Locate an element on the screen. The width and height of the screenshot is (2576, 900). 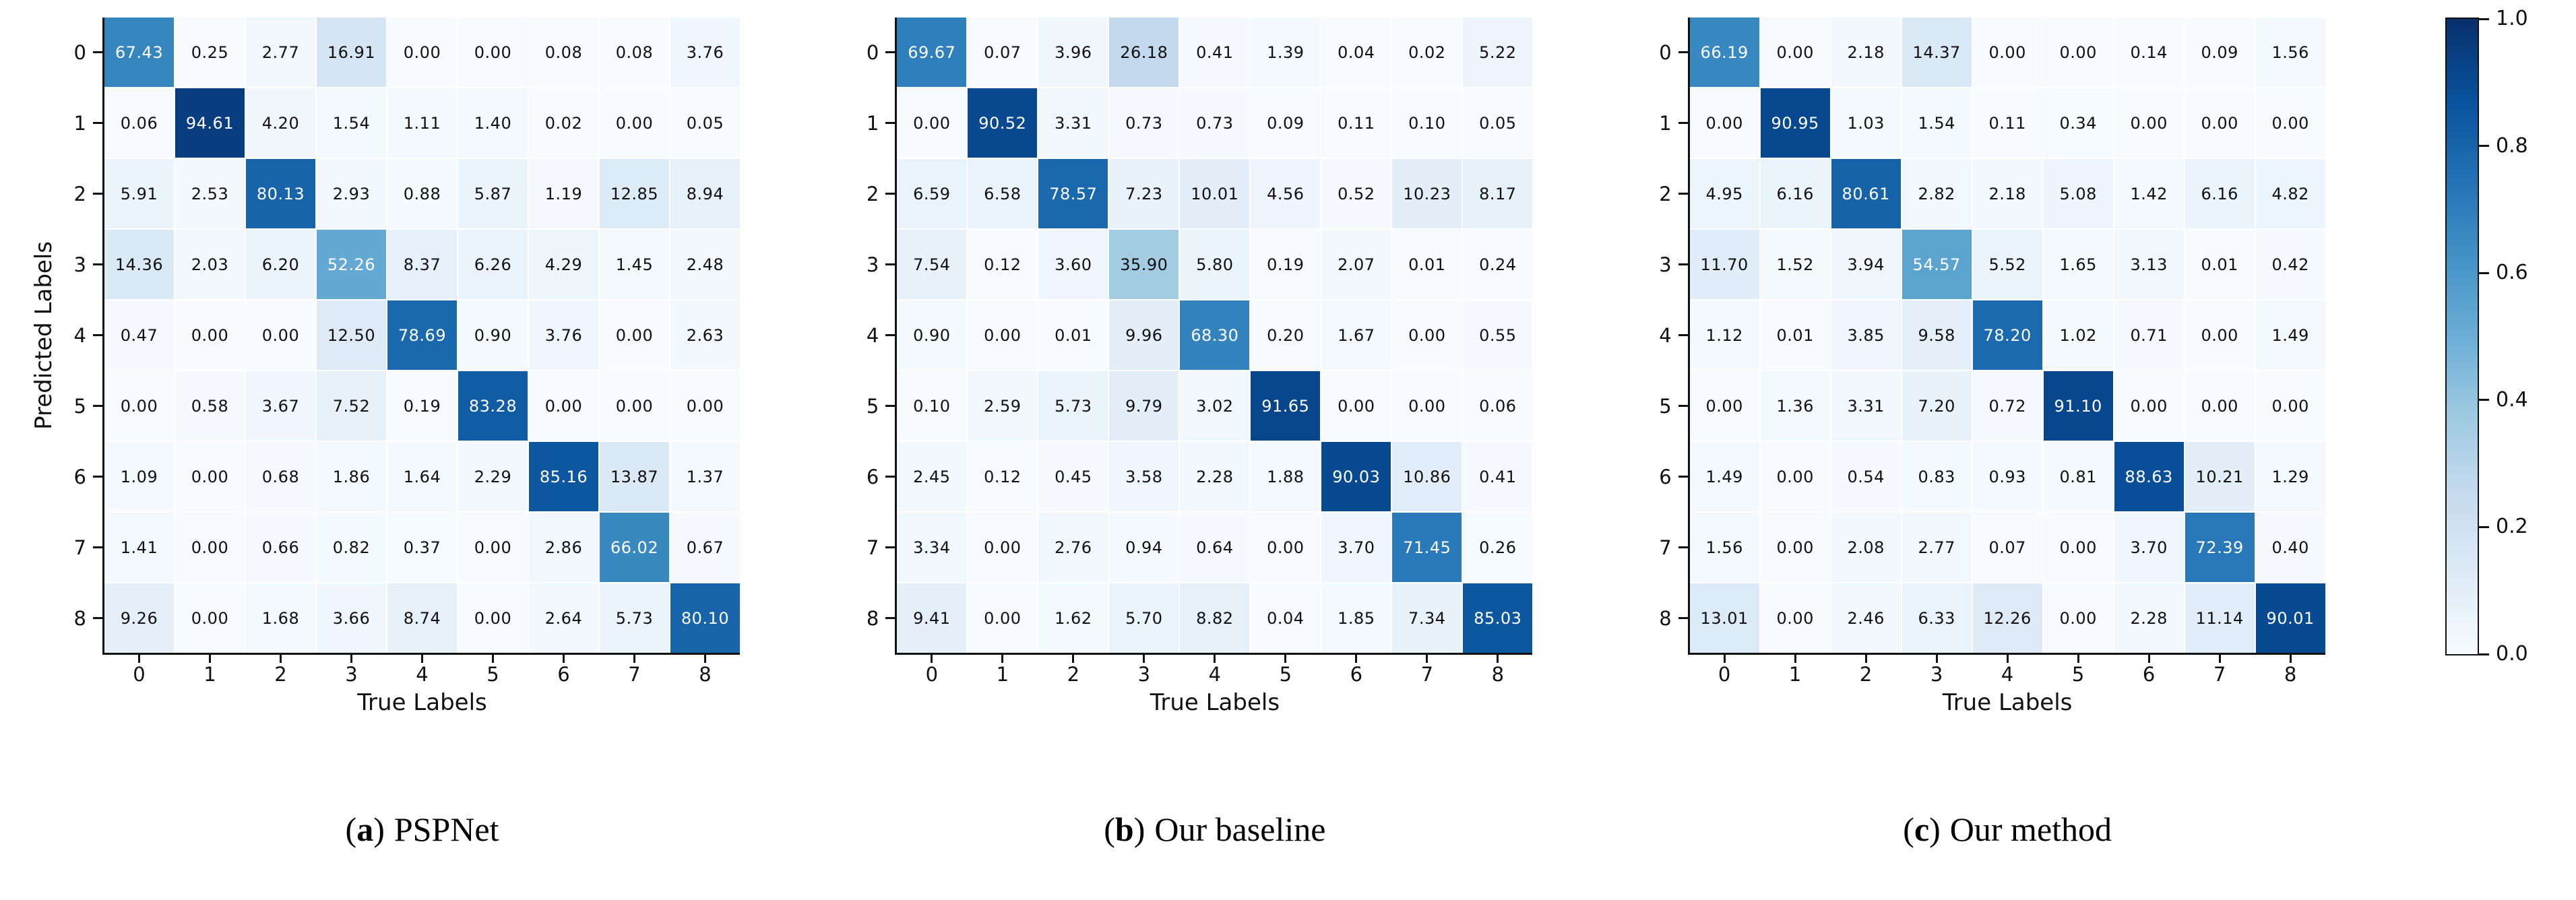
heatmap-cell: 0.19 is located at coordinates (422, 406).